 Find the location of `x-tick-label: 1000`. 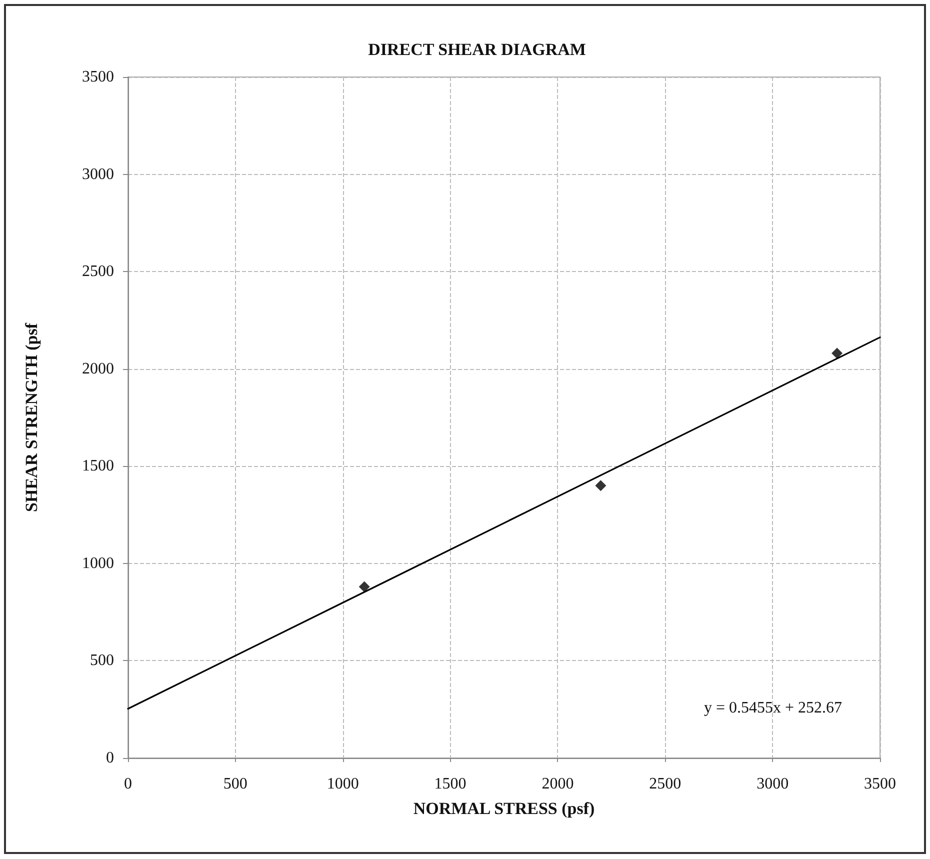

x-tick-label: 1000 is located at coordinates (342, 784).